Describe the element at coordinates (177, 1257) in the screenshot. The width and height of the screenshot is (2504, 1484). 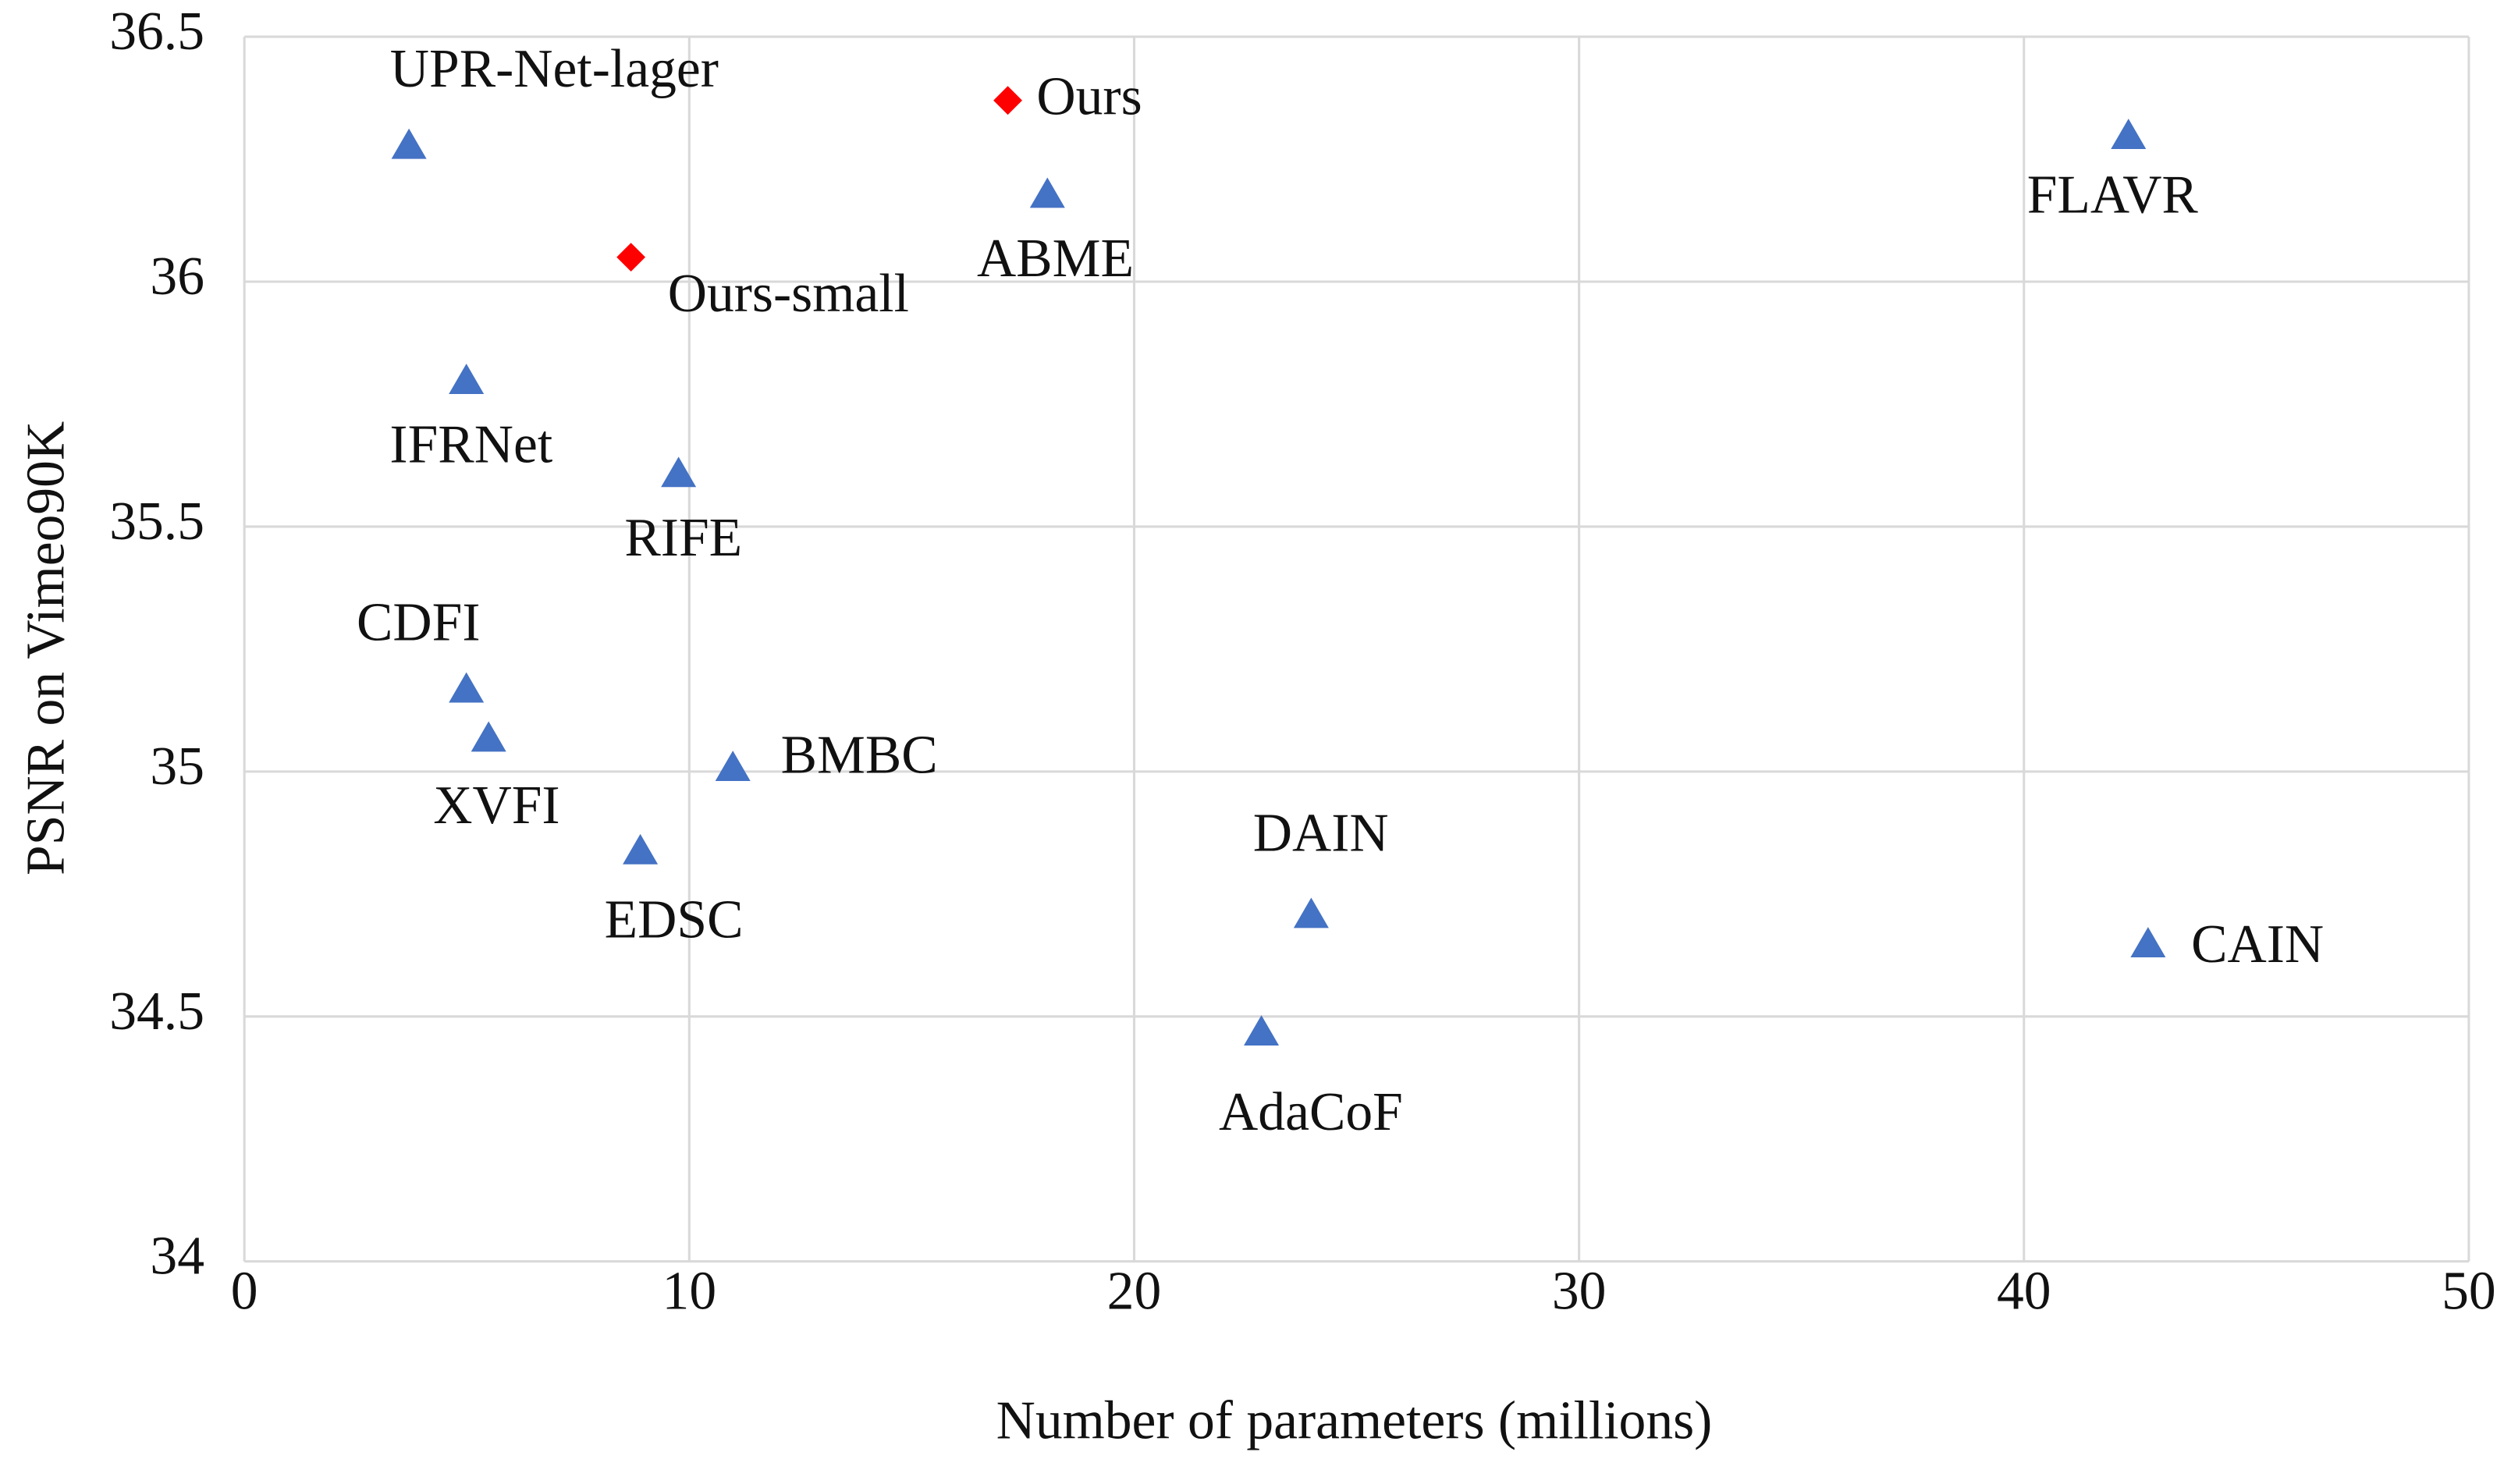
I see `y-tick-label: 34` at that location.